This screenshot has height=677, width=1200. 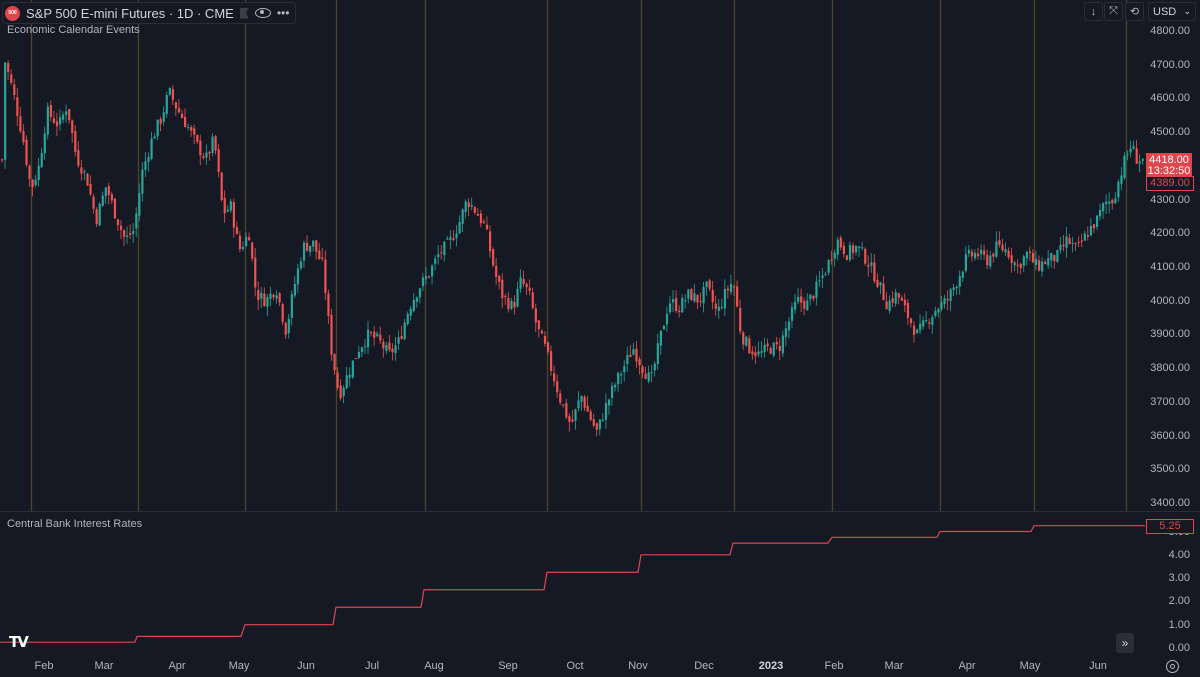 I want to click on reset-chart-button: ⟲, so click(x=1134, y=11).